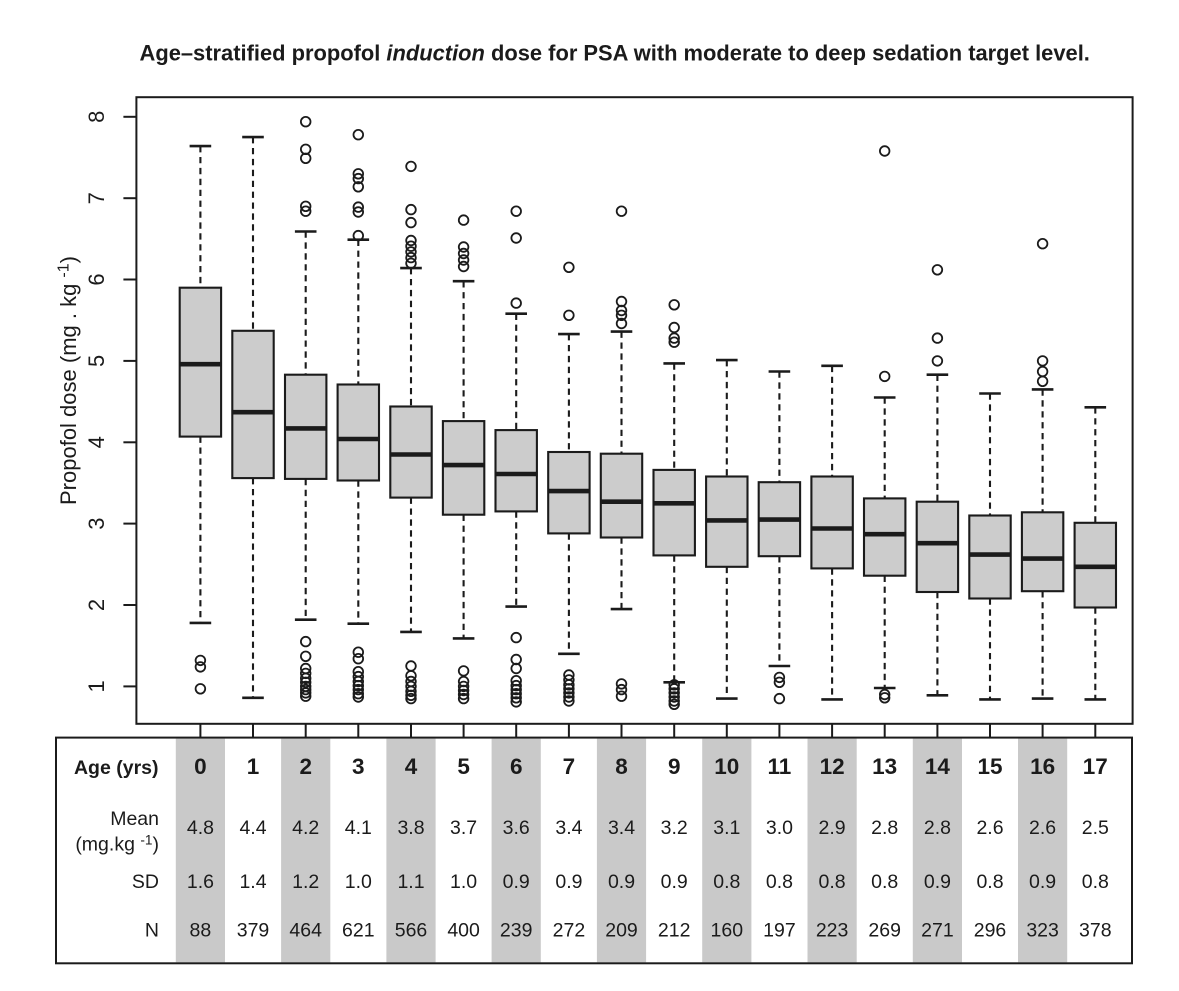 This screenshot has height=991, width=1179. Describe the element at coordinates (410, 828) in the screenshot. I see `svg-text: 3.8` at that location.